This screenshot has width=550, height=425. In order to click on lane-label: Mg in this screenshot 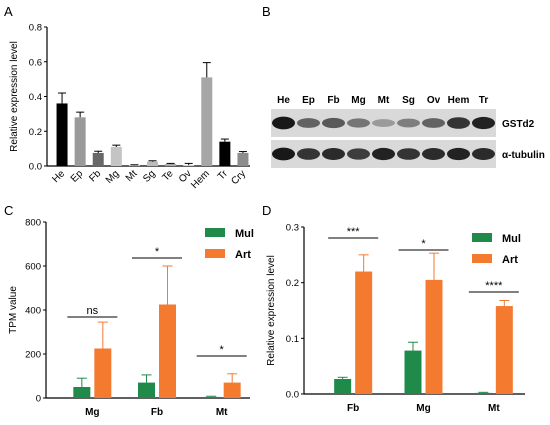, I will do `click(358, 100)`.